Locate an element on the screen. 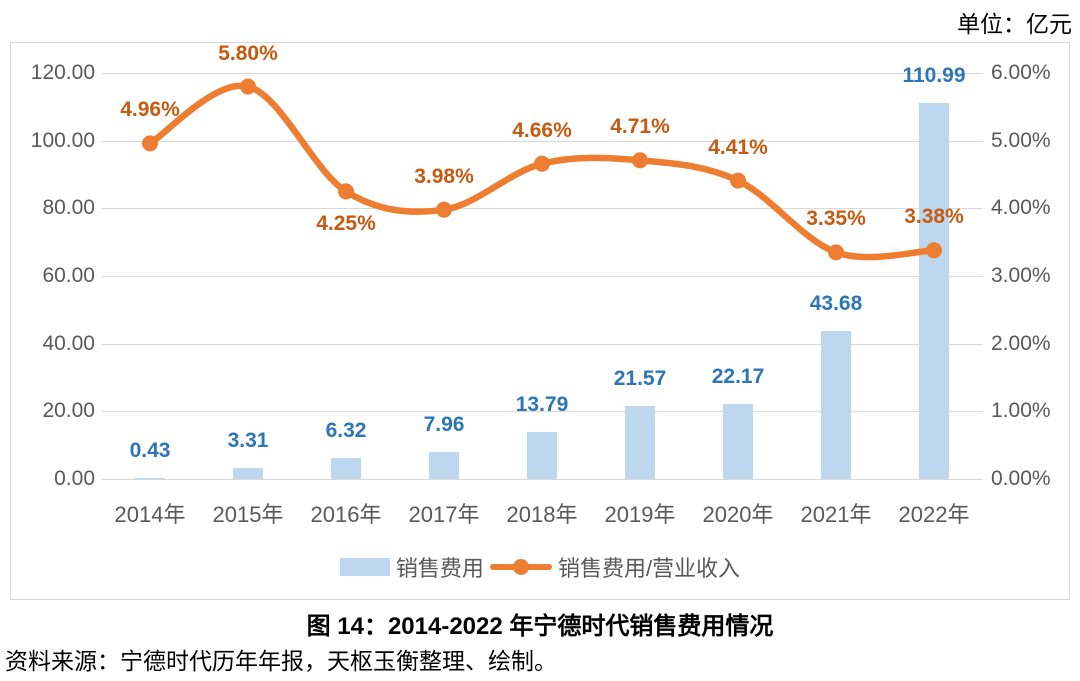  x-axis-label: 2018年 is located at coordinates (542, 514).